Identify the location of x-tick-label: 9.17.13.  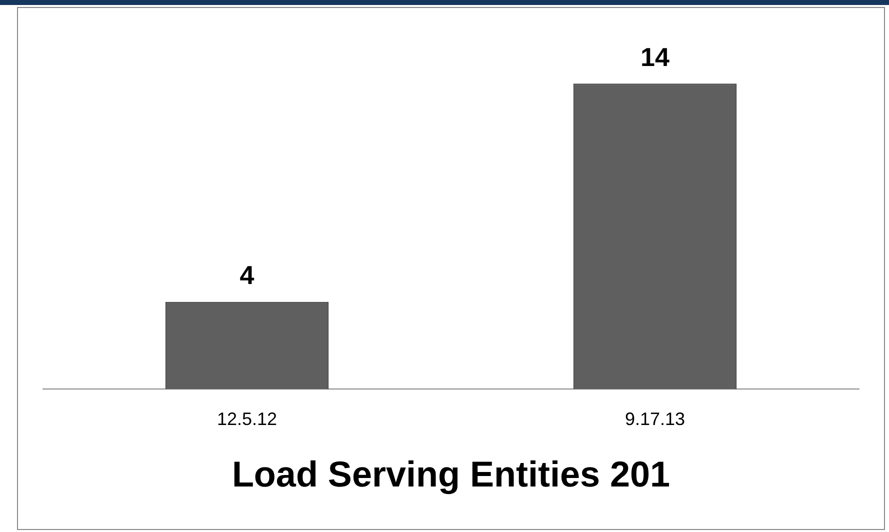
(655, 418).